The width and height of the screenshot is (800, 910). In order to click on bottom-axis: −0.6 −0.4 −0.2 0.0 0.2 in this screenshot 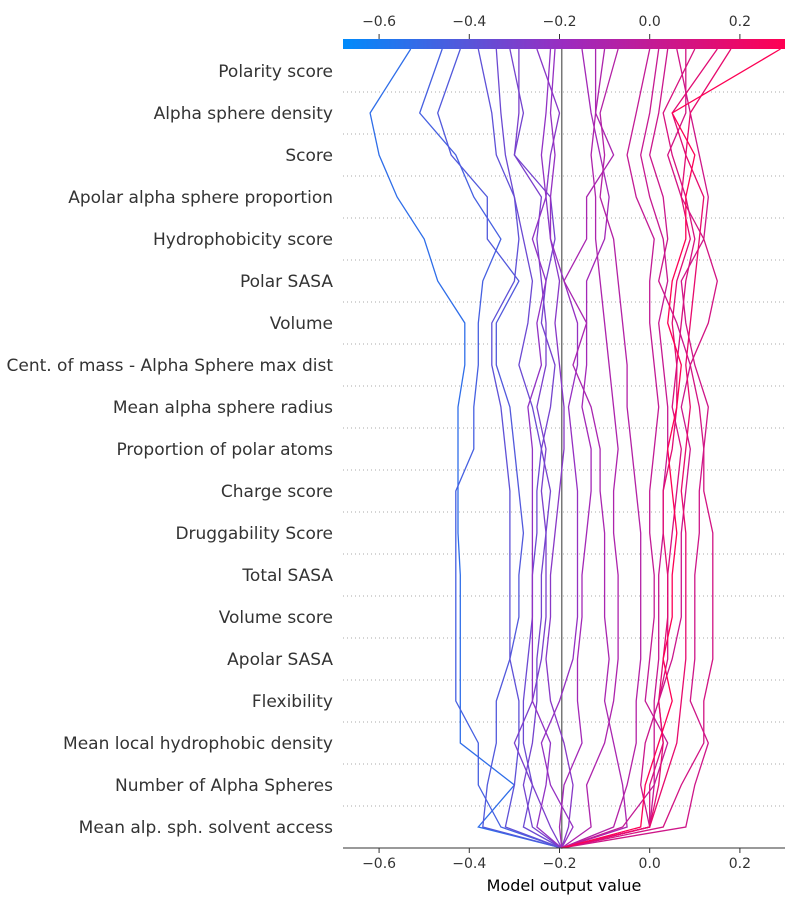, I will do `click(564, 859)`.